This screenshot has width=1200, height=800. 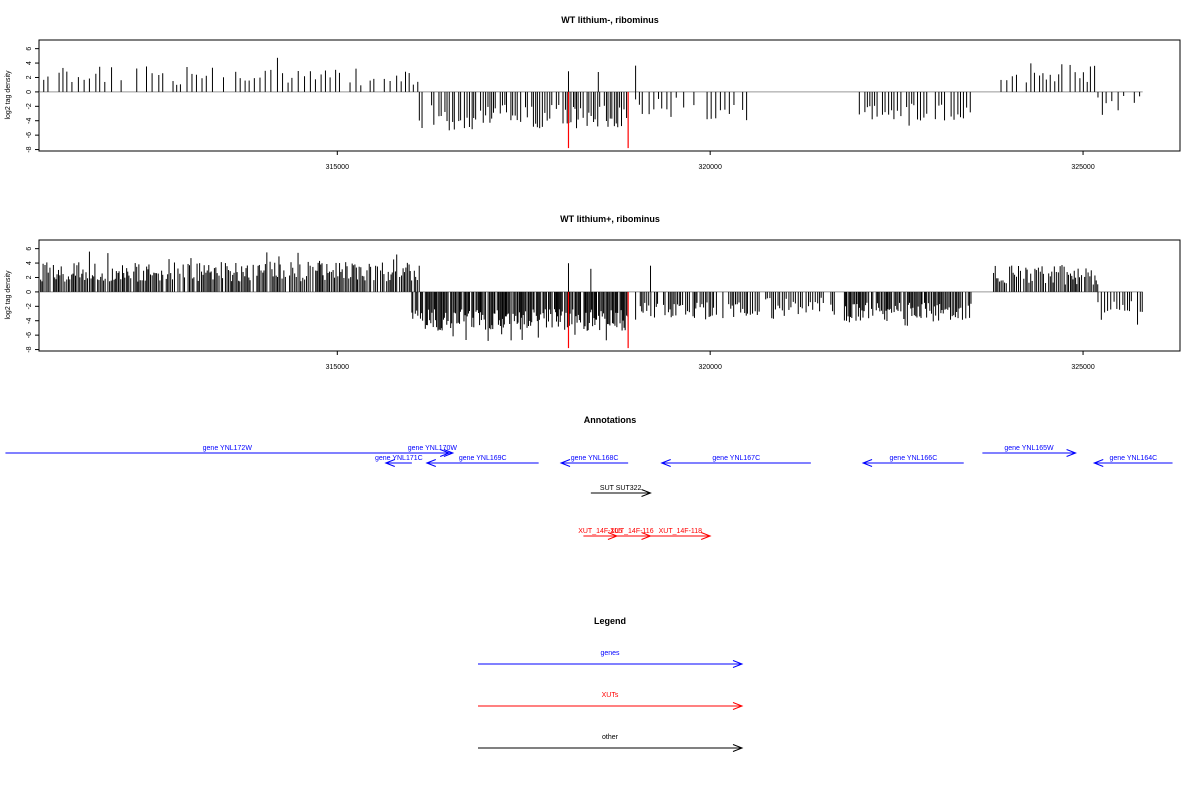 What do you see at coordinates (611, 743) in the screenshot?
I see `legend-item-other: other` at bounding box center [611, 743].